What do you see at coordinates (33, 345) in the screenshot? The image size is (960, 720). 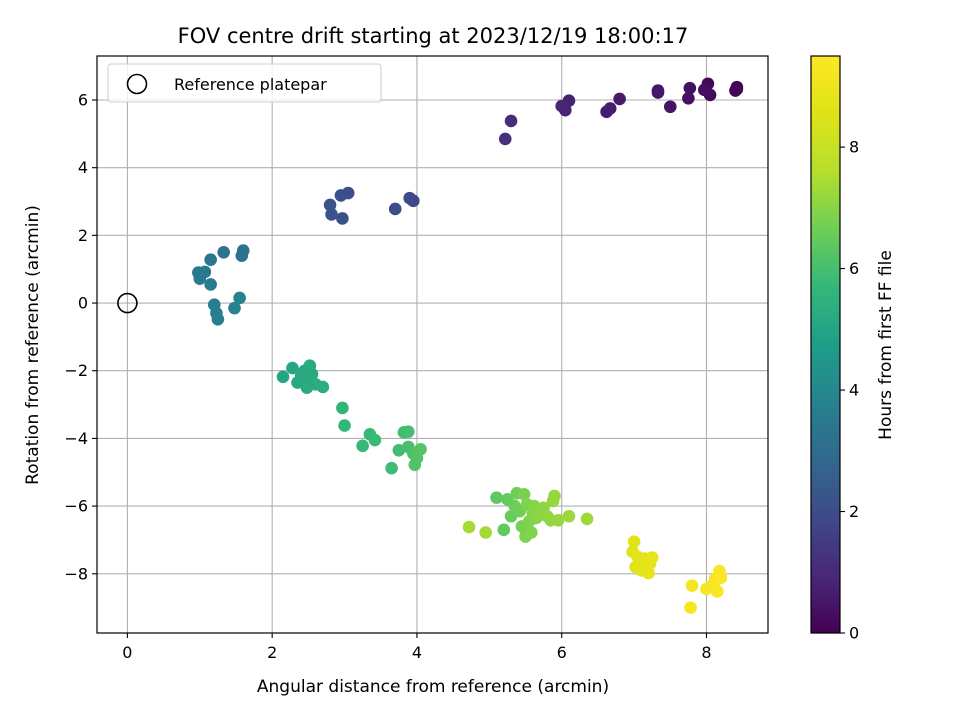 I see `y-axis-title: Rotation from reference (arcmin)` at bounding box center [33, 345].